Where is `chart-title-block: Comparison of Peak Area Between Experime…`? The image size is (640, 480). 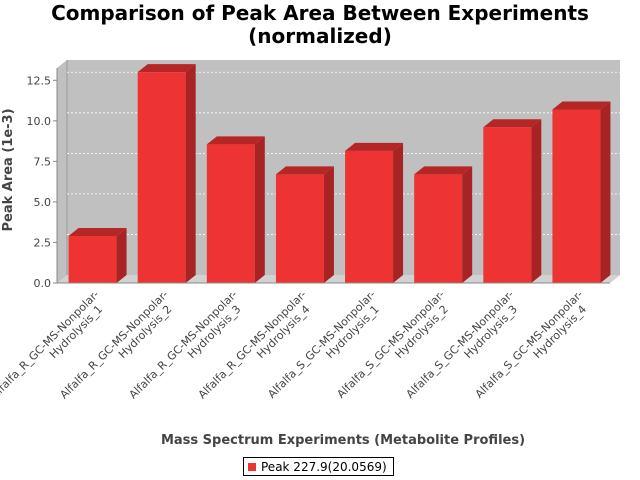 chart-title-block: Comparison of Peak Area Between Experime… is located at coordinates (320, 25).